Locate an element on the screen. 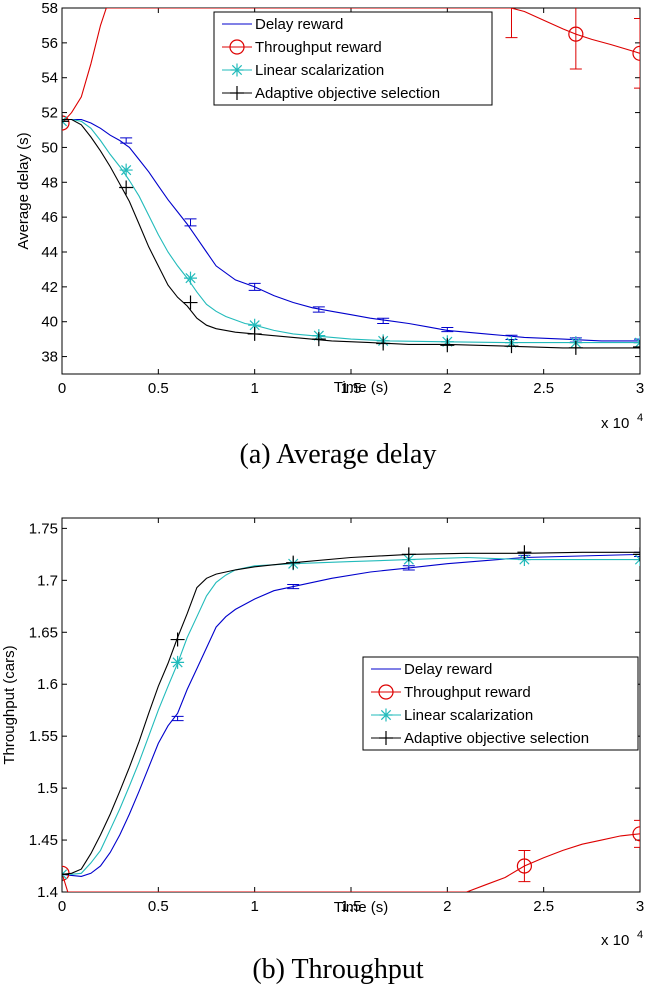  legend-entry-delay-reward: Delay reward is located at coordinates (431, 669).